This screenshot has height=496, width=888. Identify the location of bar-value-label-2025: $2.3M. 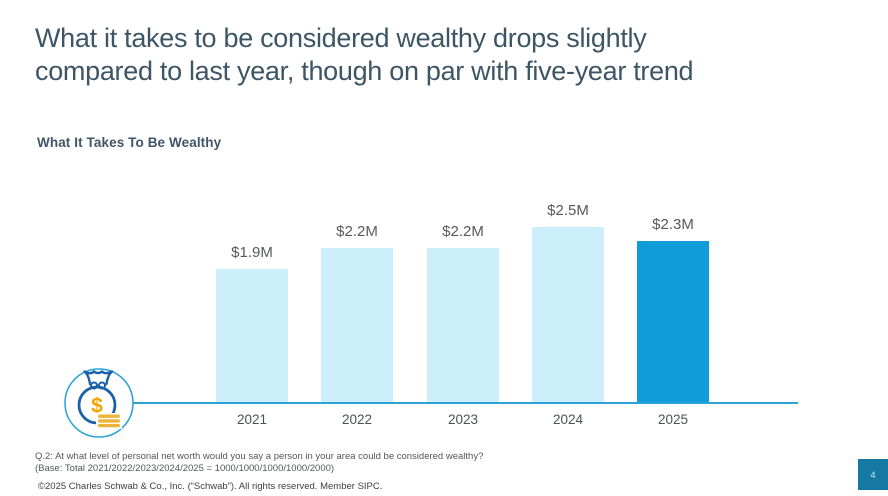
(673, 224).